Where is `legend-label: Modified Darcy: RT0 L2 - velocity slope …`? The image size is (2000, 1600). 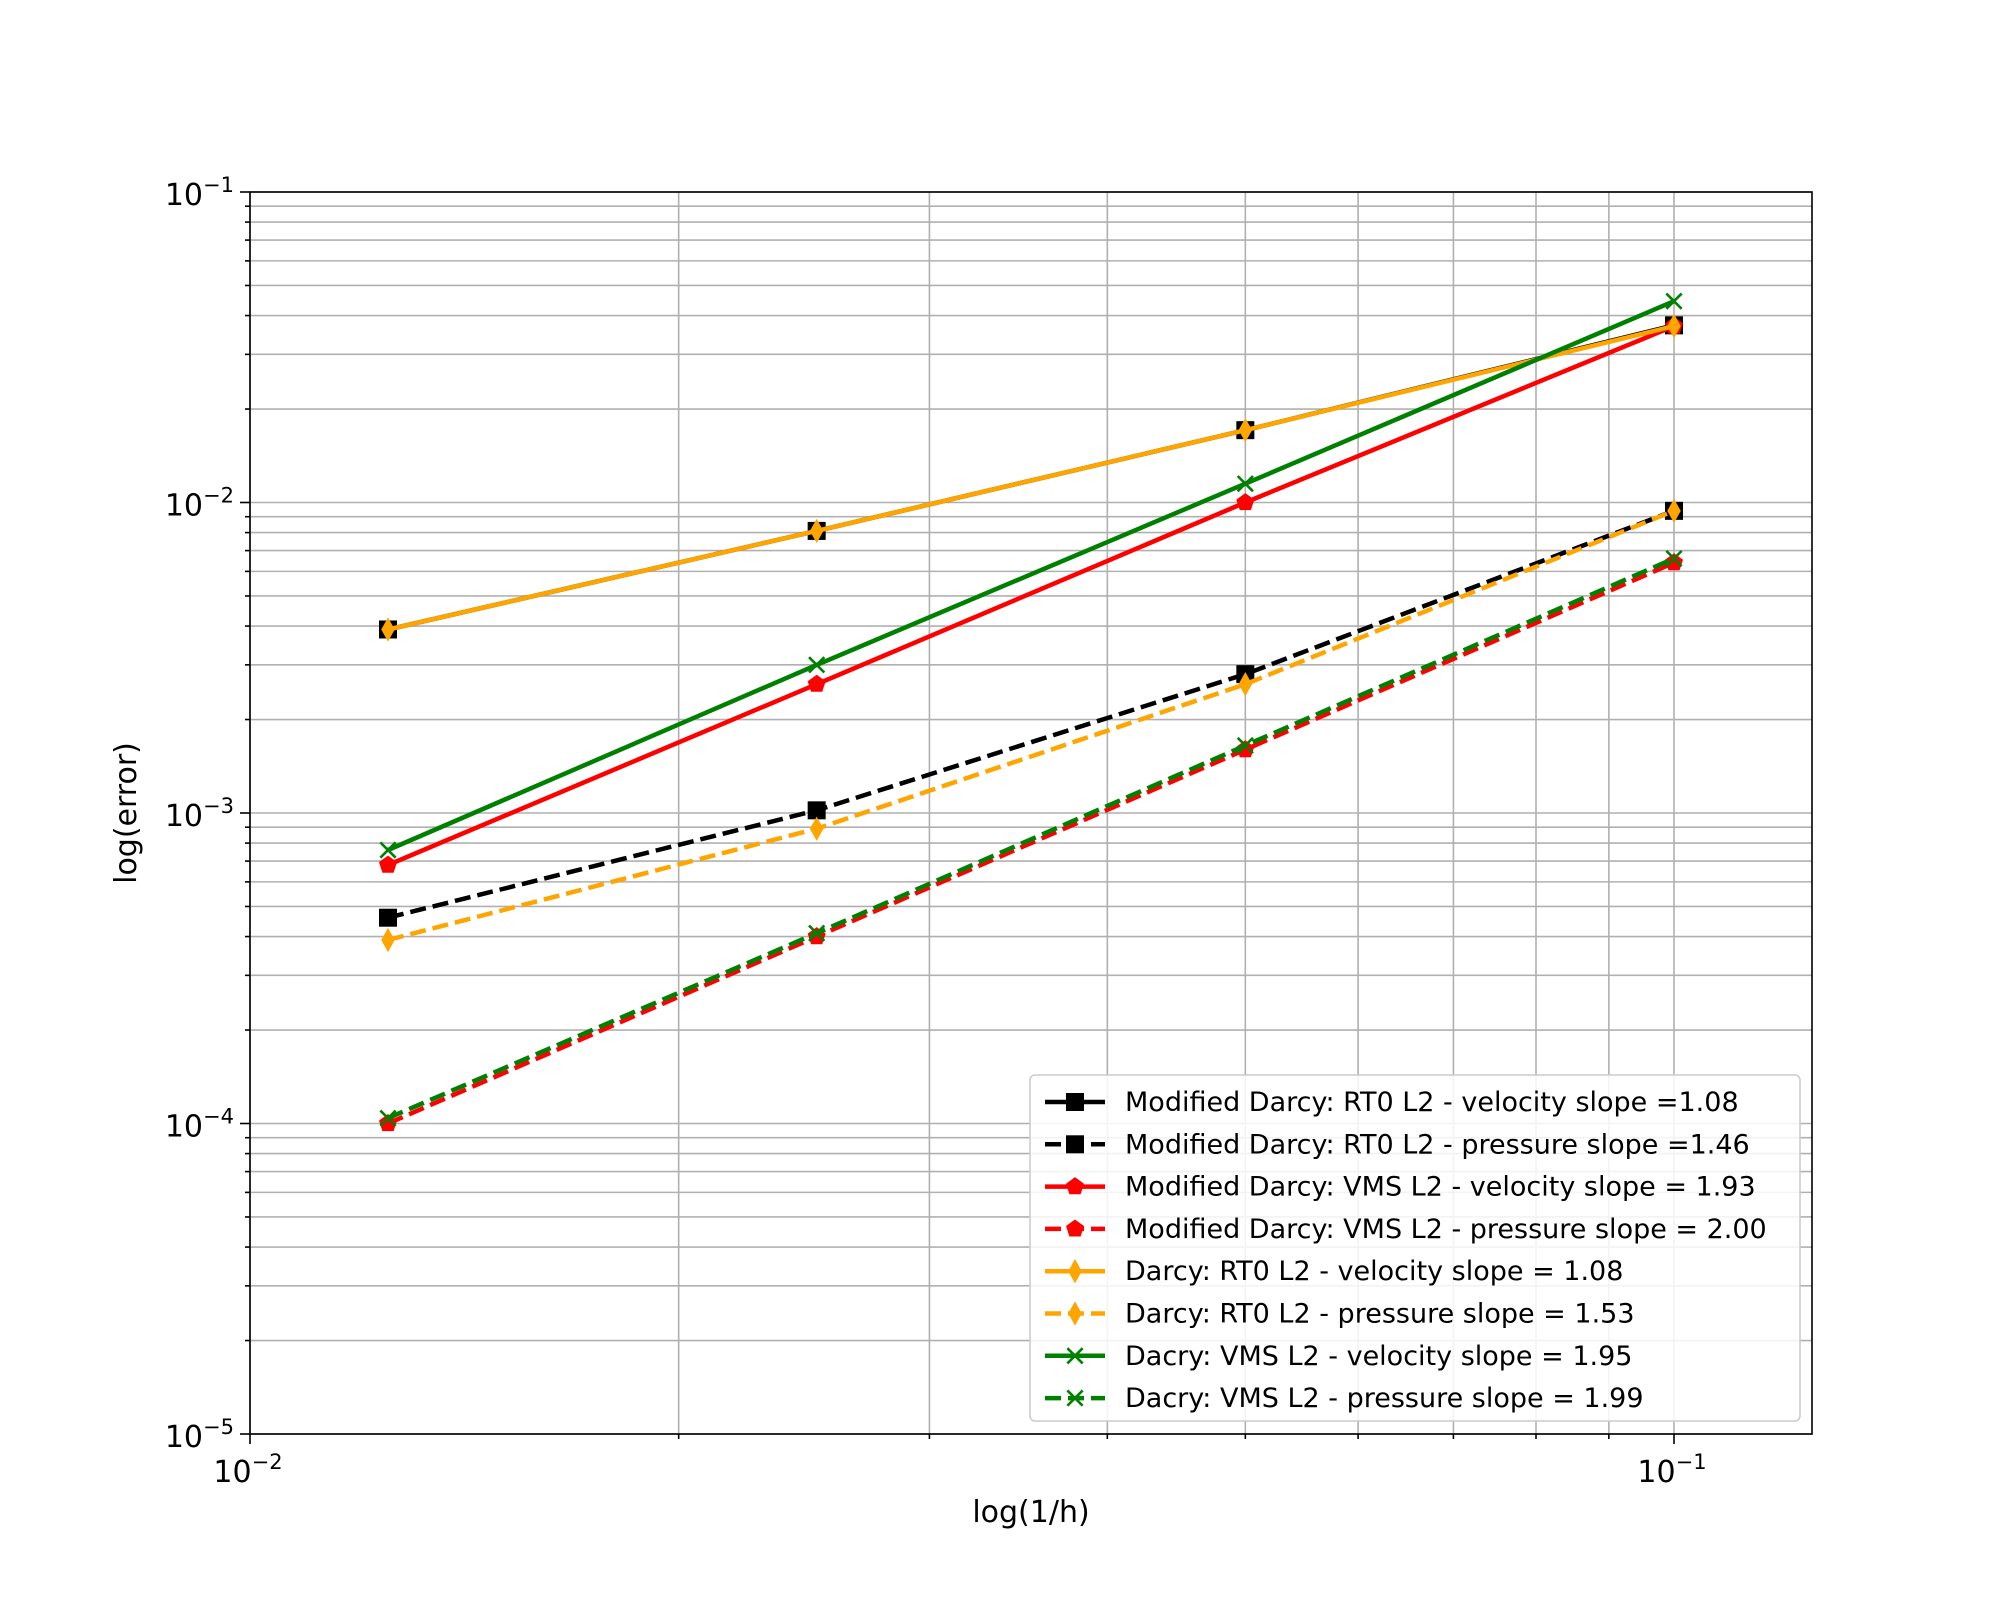 legend-label: Modified Darcy: RT0 L2 - velocity slope … is located at coordinates (1432, 1102).